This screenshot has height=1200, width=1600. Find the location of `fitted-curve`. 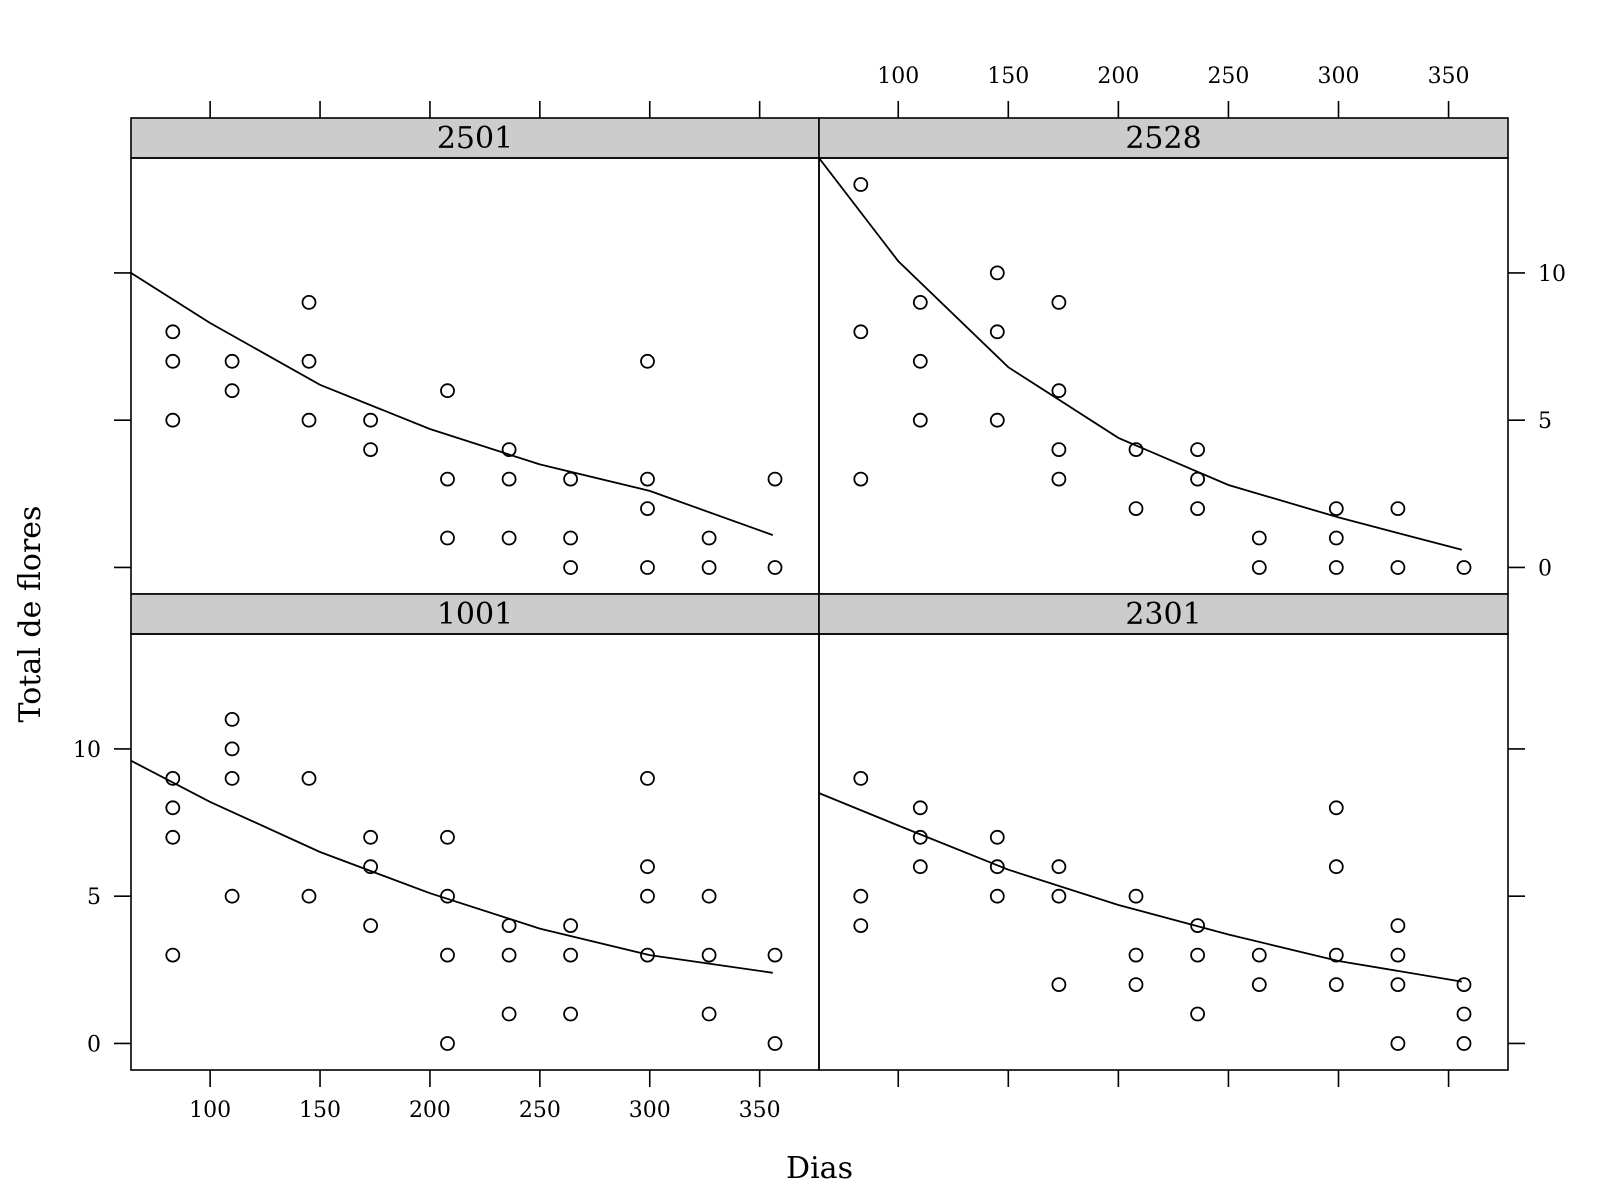

fitted-curve is located at coordinates (1140, 887).